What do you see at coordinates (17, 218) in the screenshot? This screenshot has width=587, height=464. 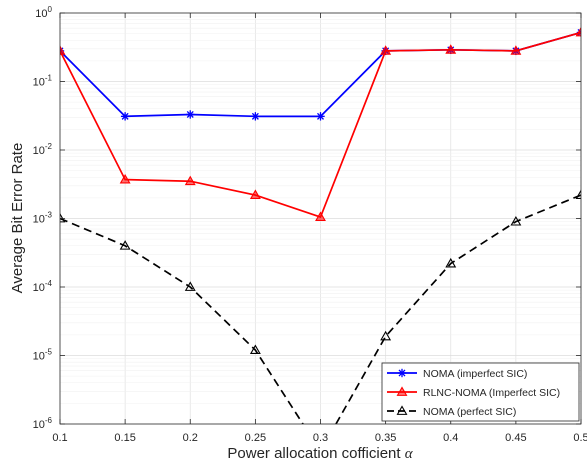 I see `y-axis-label: Average Bit Error Rate` at bounding box center [17, 218].